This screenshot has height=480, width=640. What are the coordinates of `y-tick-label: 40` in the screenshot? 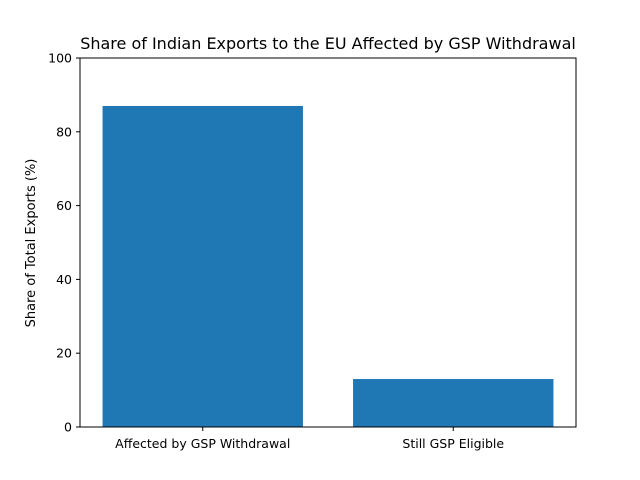 It's located at (64, 279).